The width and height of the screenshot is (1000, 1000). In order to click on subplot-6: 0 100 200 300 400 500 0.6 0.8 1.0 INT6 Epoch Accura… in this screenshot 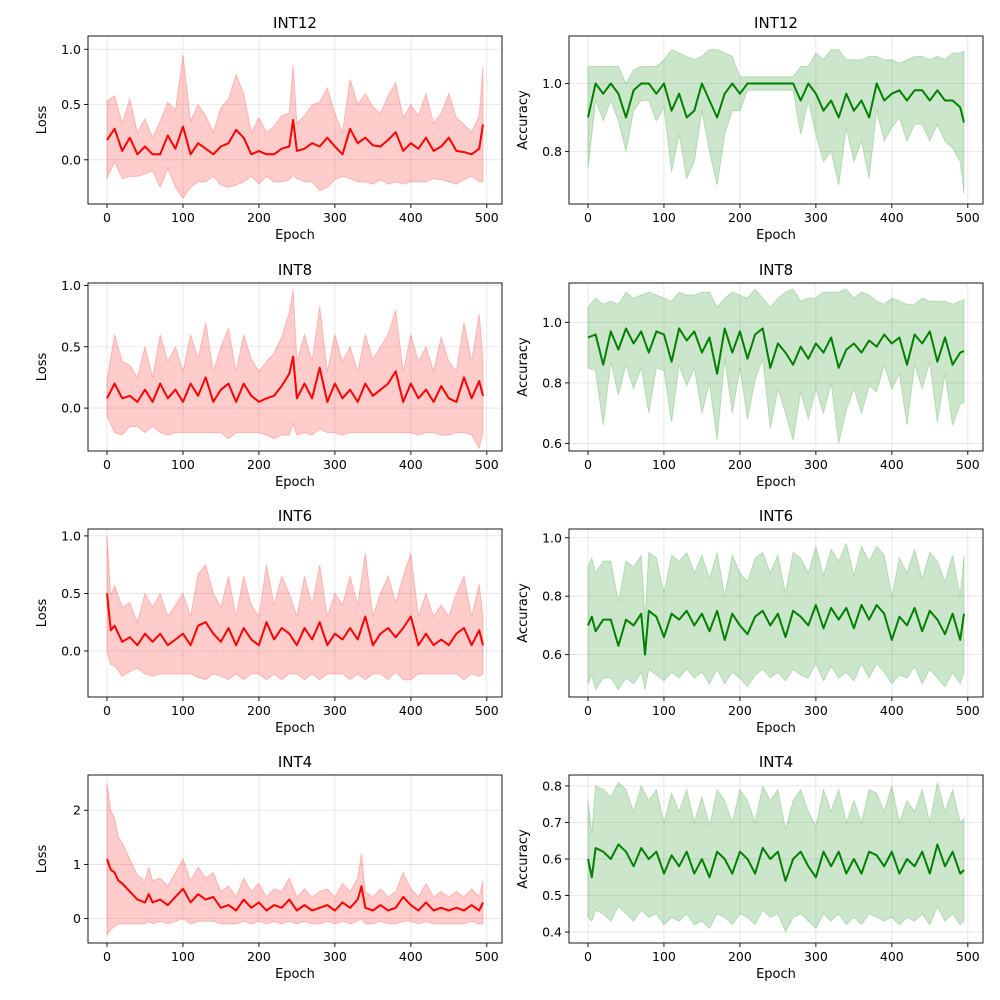, I will do `click(750, 621)`.